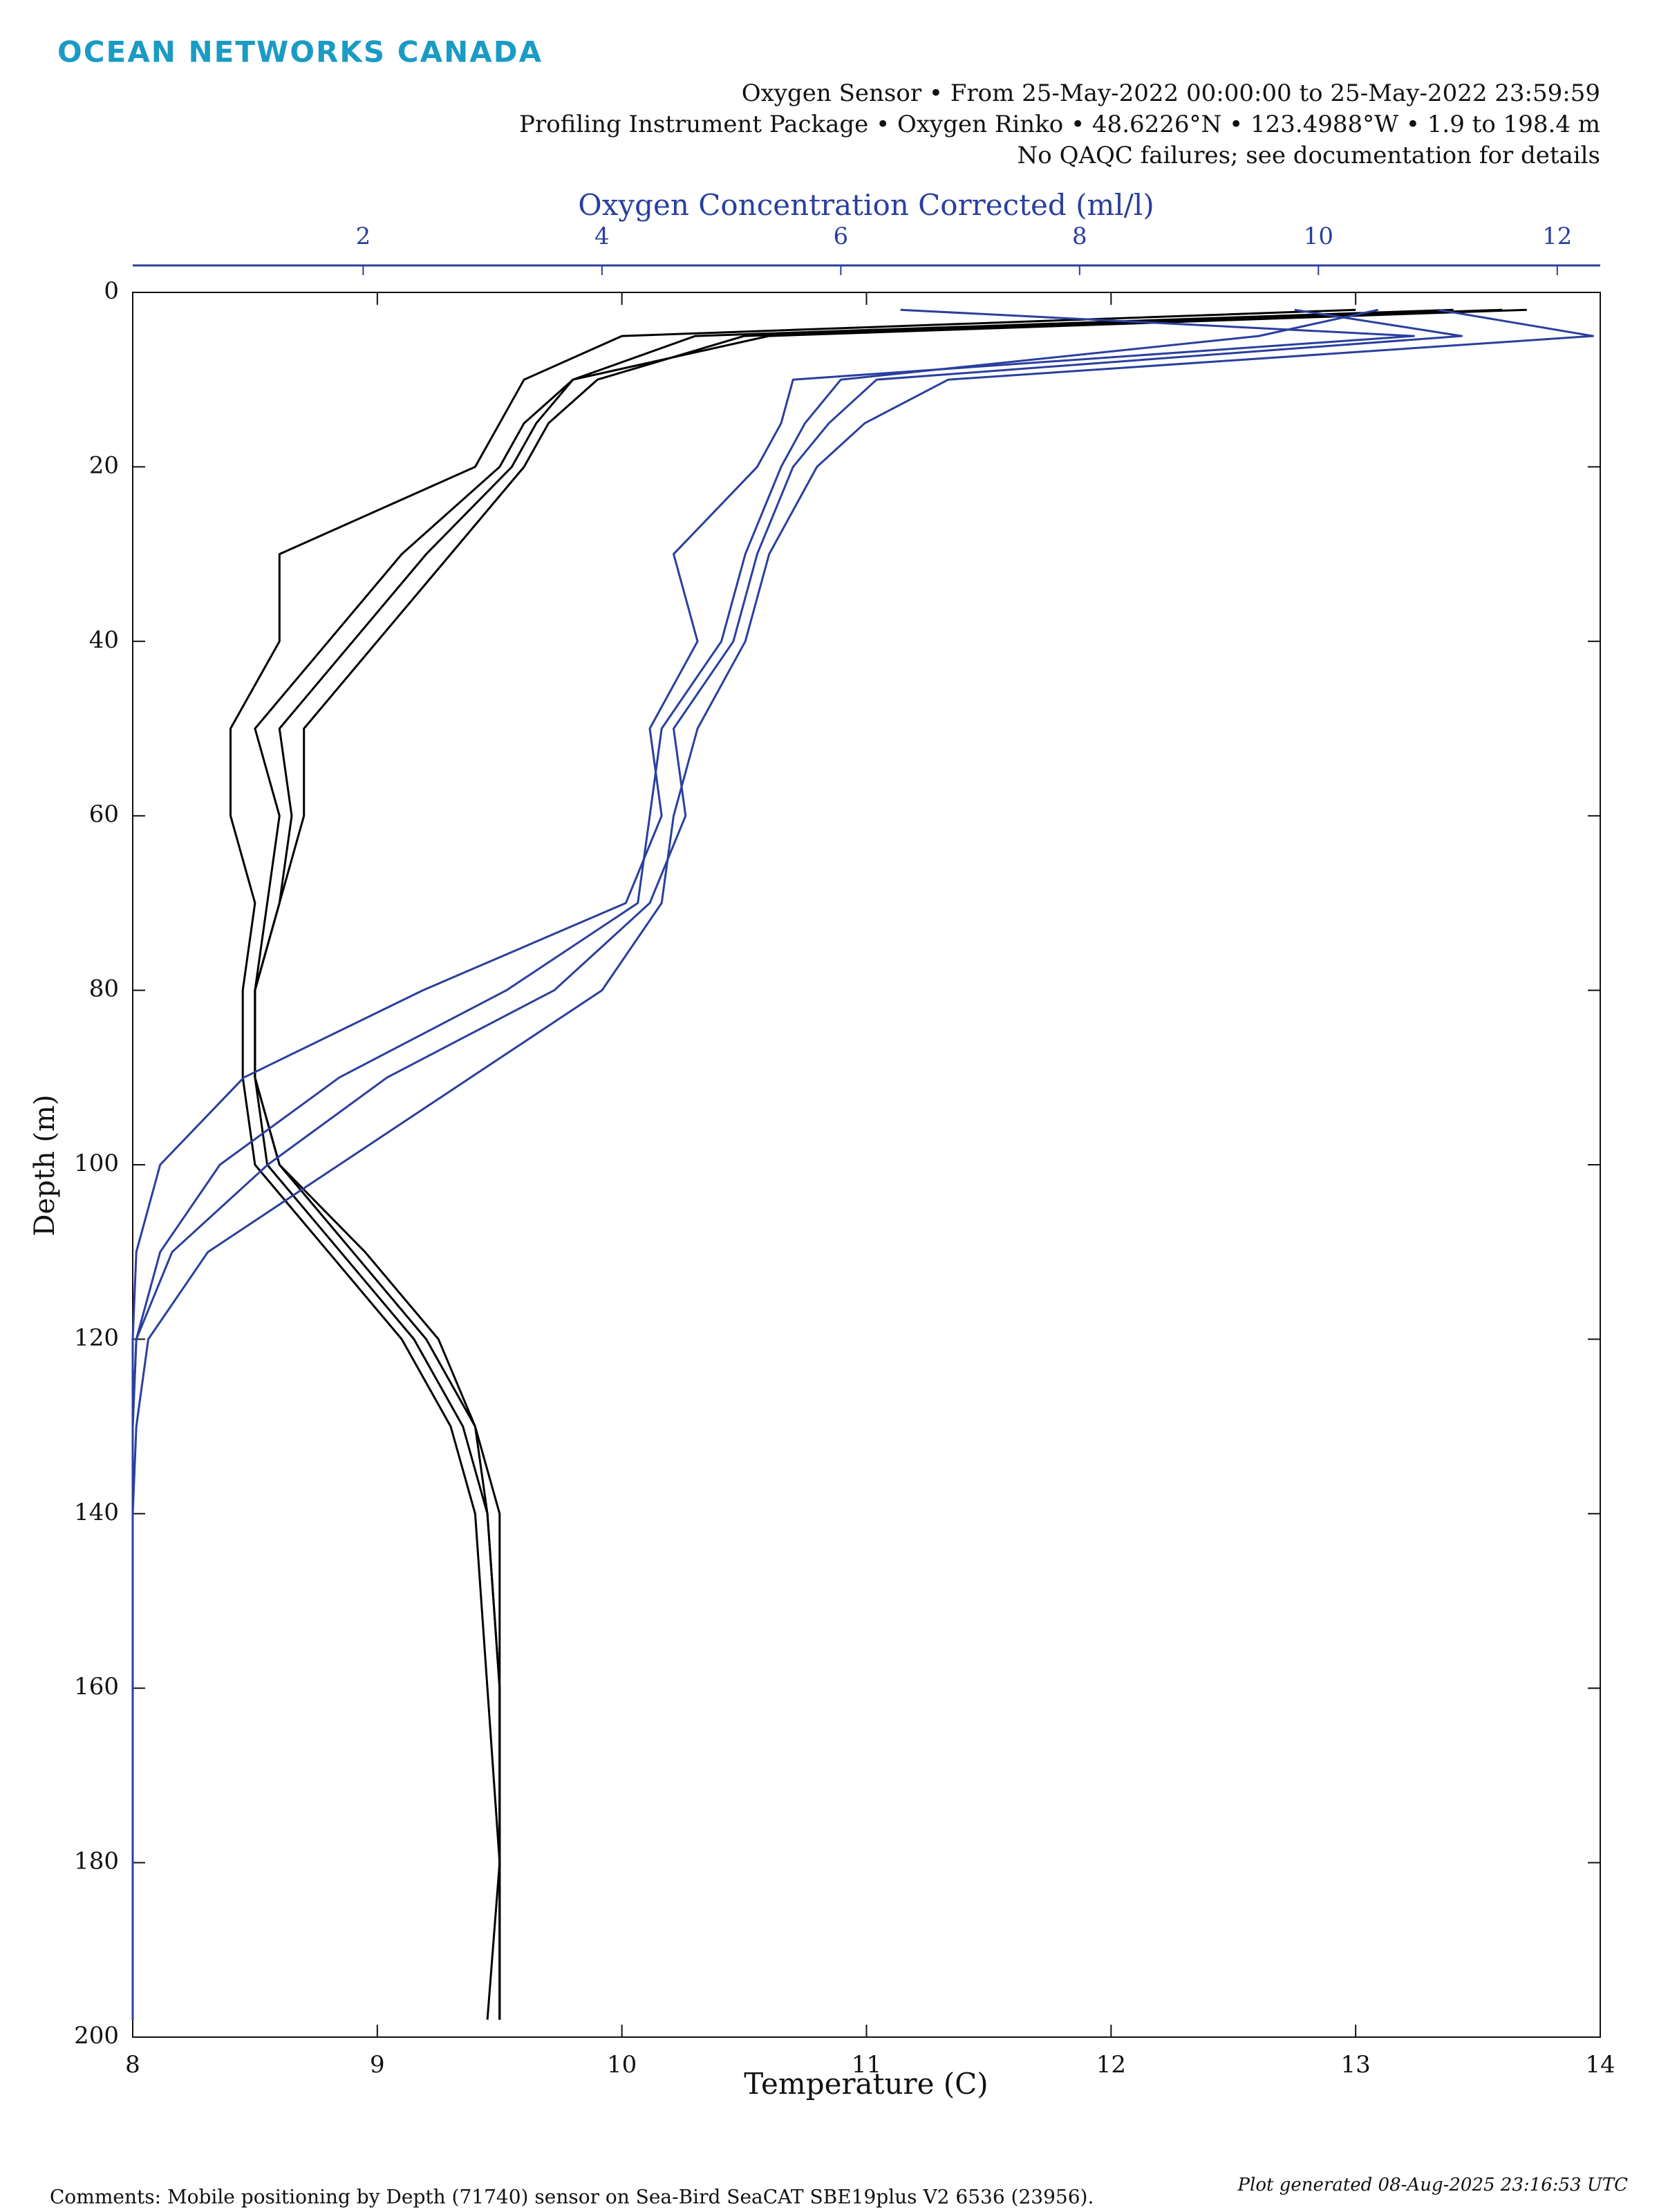  What do you see at coordinates (104, 814) in the screenshot?
I see `y-tick-label: 60` at bounding box center [104, 814].